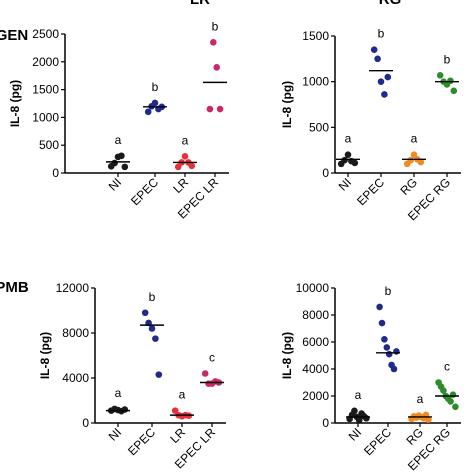  What do you see at coordinates (73, 288) in the screenshot?
I see `y-tick-label: 12000` at bounding box center [73, 288].